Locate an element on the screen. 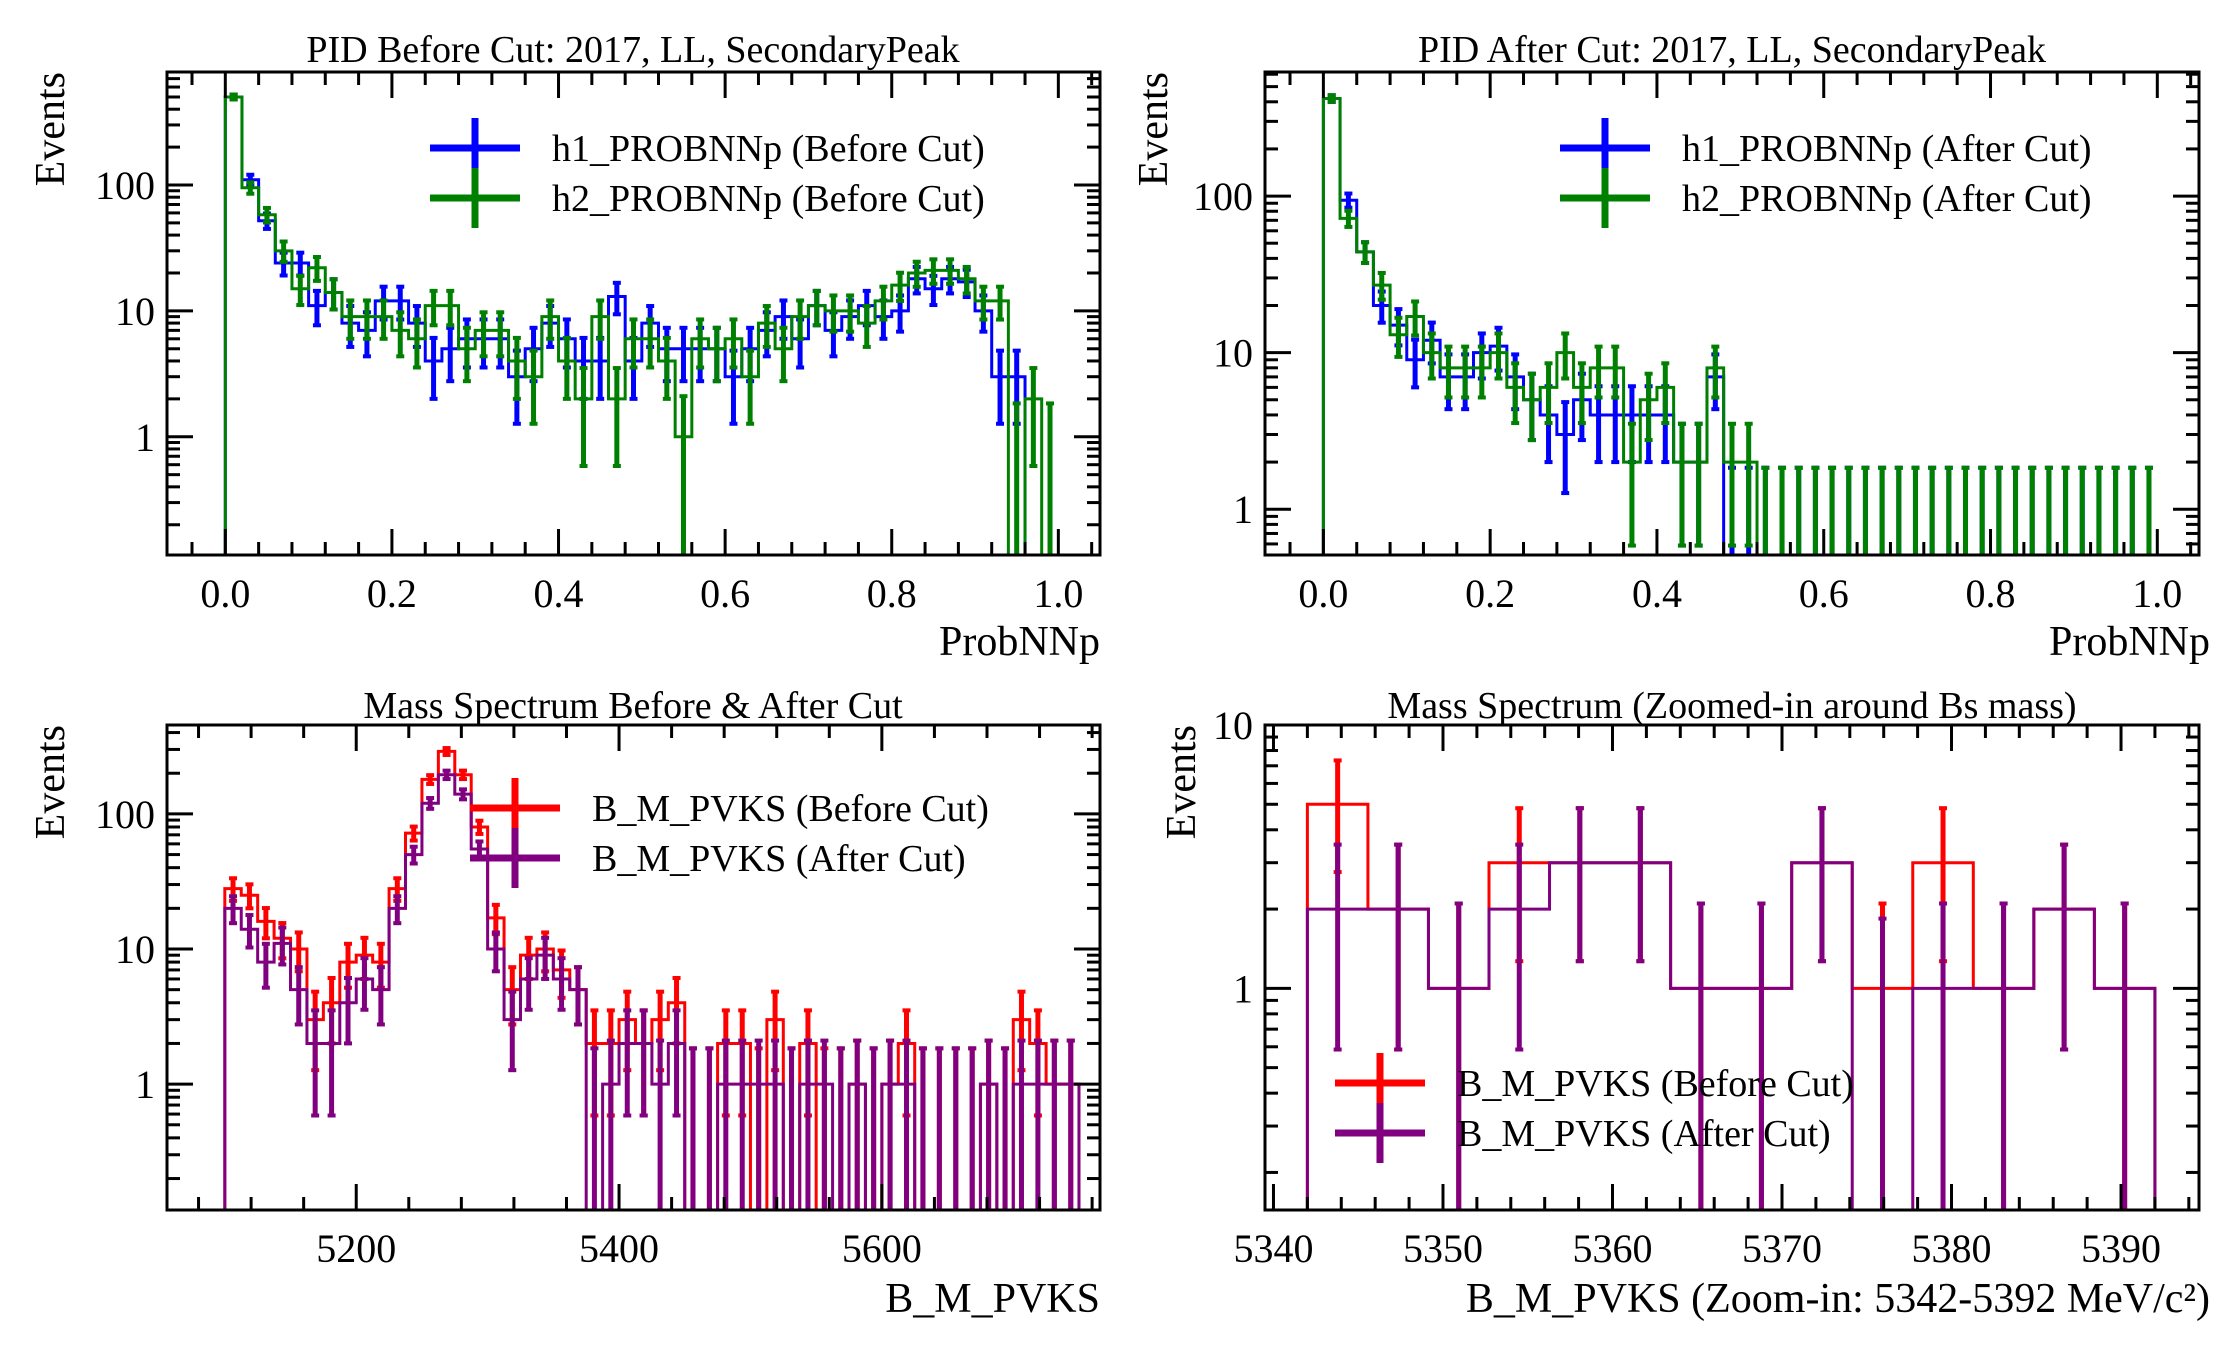  legend-item: h2_PROBNNp (Before Cut) is located at coordinates (707, 198).